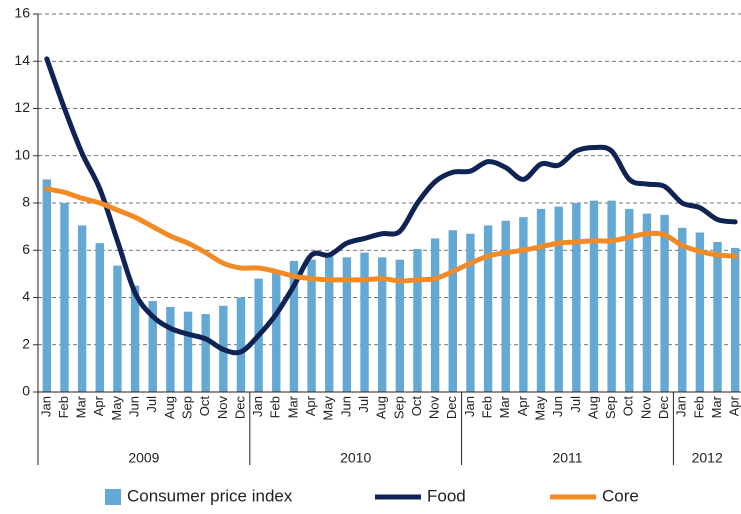 The width and height of the screenshot is (741, 514). Describe the element at coordinates (143, 458) in the screenshot. I see `year-label: 2009` at that location.